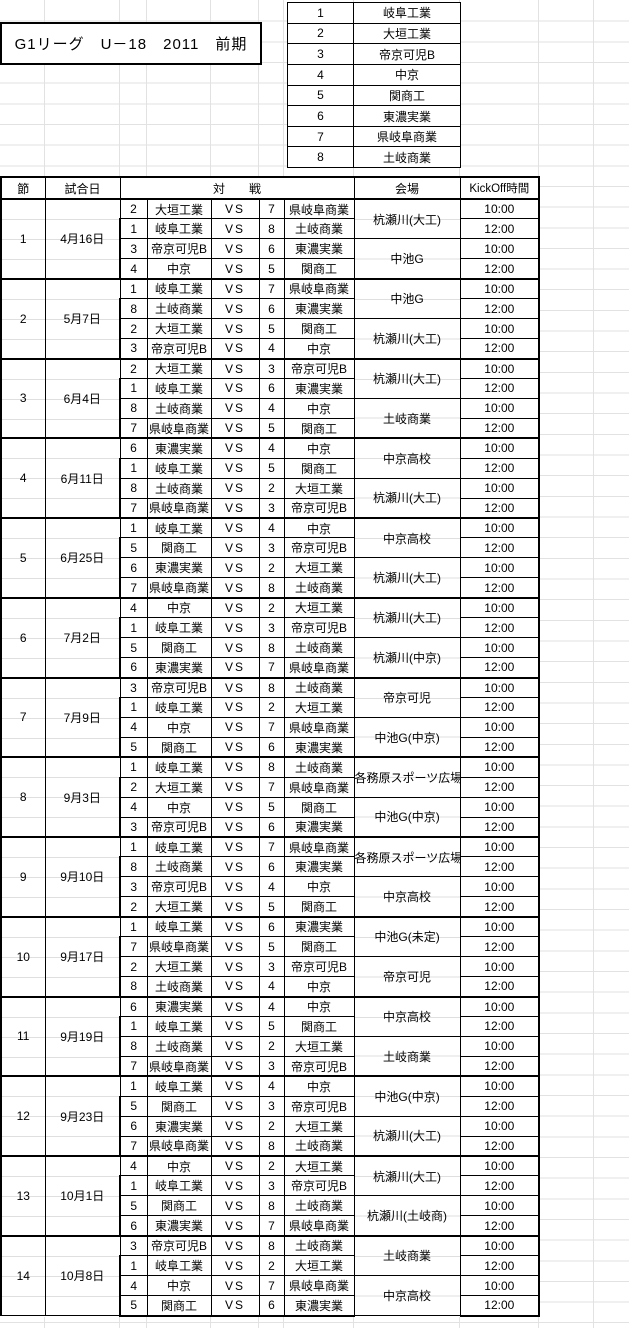 The width and height of the screenshot is (629, 1328). Describe the element at coordinates (179, 1226) in the screenshot. I see `home-team-name: 東濃実業` at that location.